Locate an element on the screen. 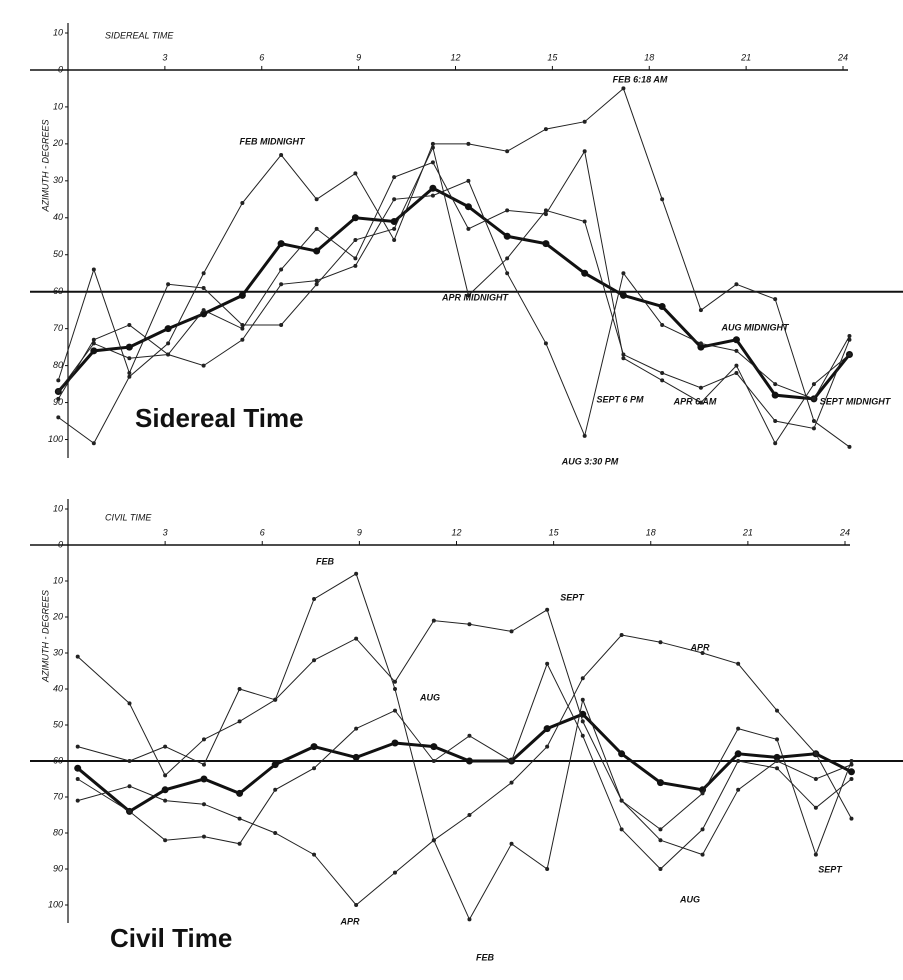  x-tick-label: 12 is located at coordinates (456, 532).